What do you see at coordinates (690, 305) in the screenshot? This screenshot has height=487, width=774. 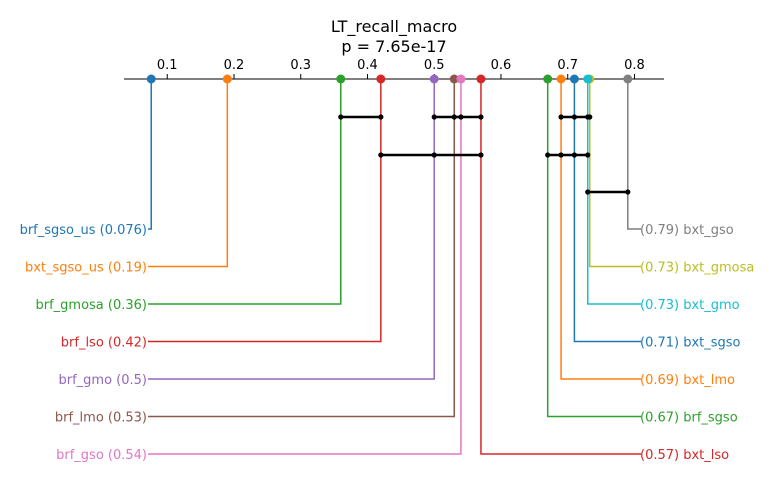 I see `method-label: (0.73) bxt_gmo` at bounding box center [690, 305].